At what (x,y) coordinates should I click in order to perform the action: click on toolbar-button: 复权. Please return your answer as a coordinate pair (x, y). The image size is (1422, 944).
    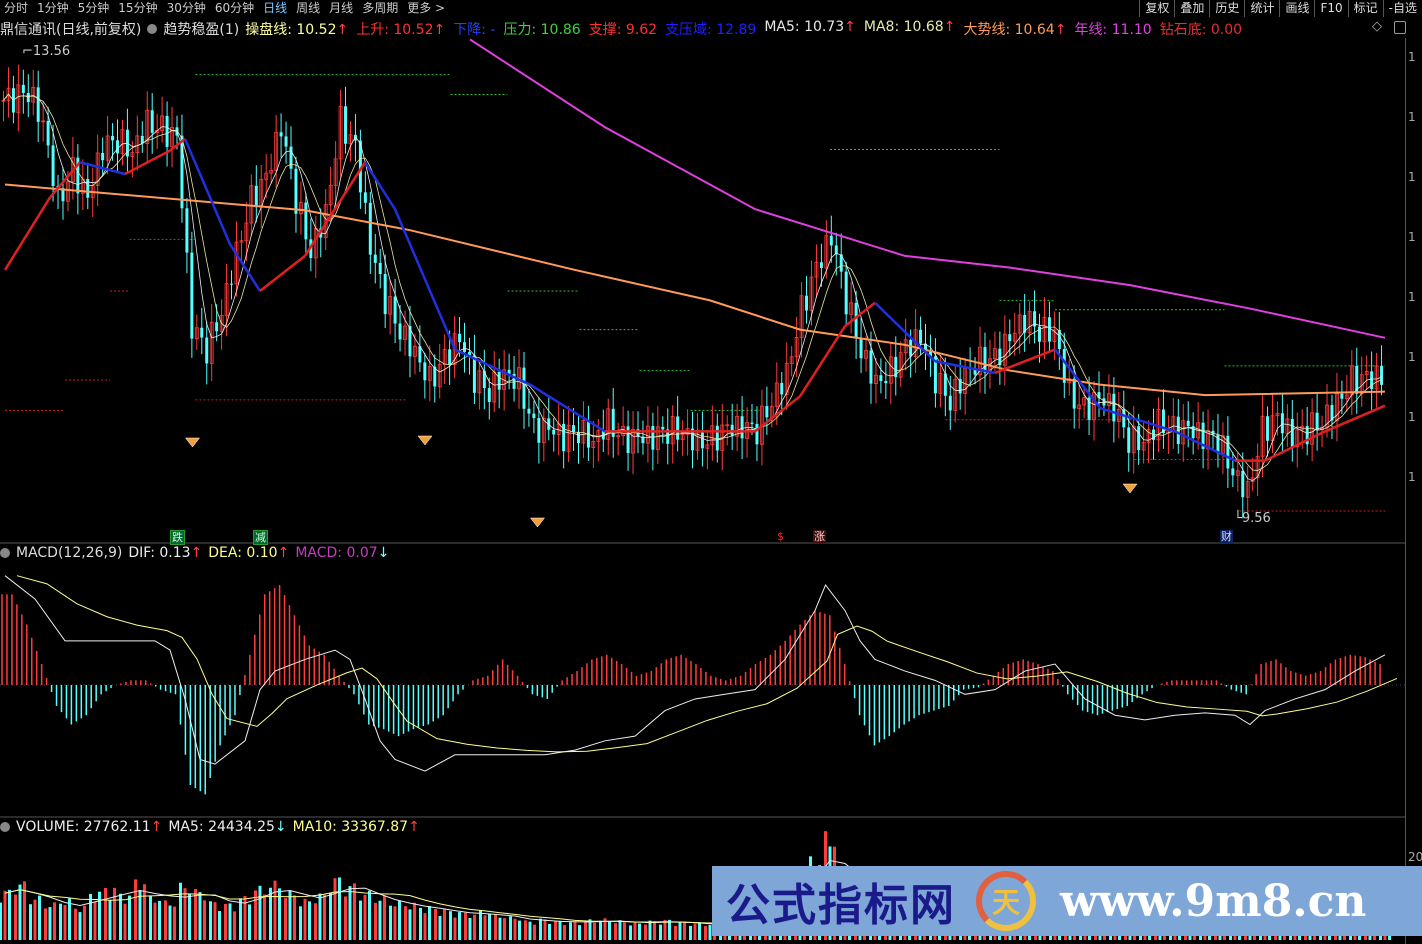
    Looking at the image, I should click on (1156, 8).